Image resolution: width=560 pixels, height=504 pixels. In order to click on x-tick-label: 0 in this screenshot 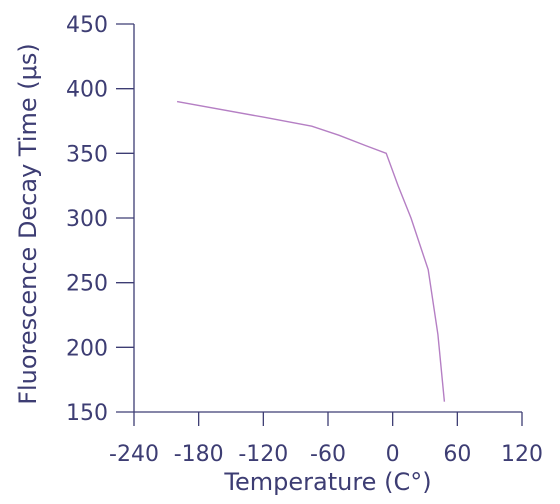, I will do `click(393, 454)`.